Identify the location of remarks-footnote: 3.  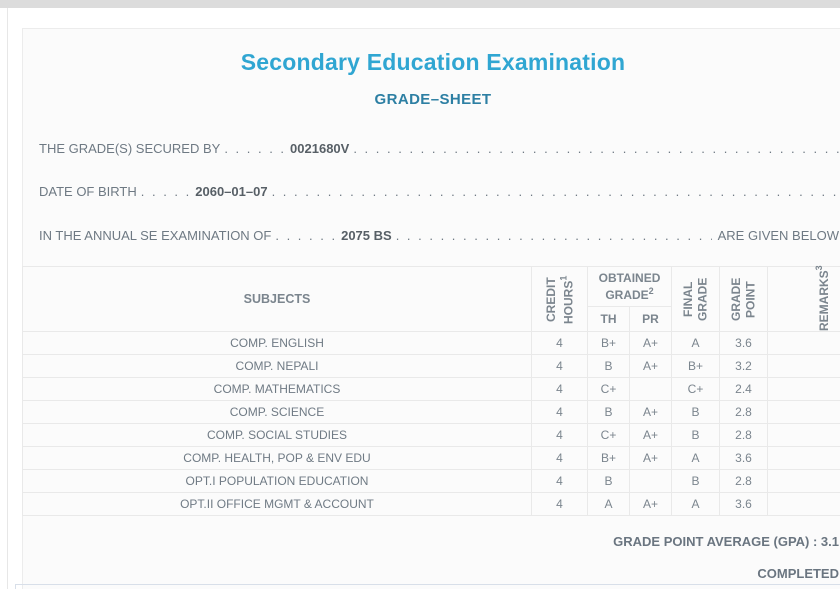
(819, 267).